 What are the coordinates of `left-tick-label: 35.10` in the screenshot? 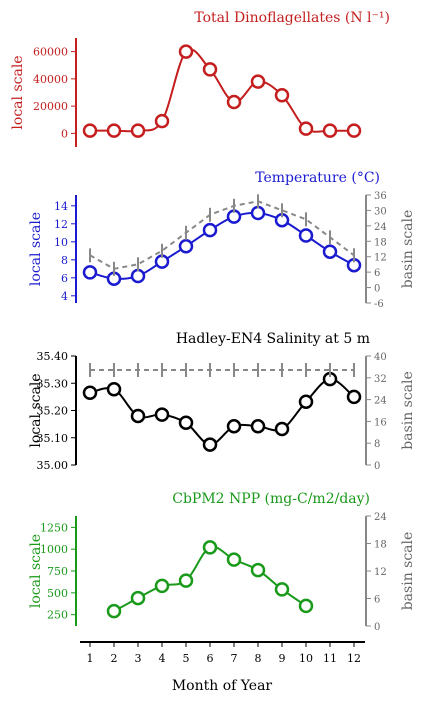 It's located at (53, 438).